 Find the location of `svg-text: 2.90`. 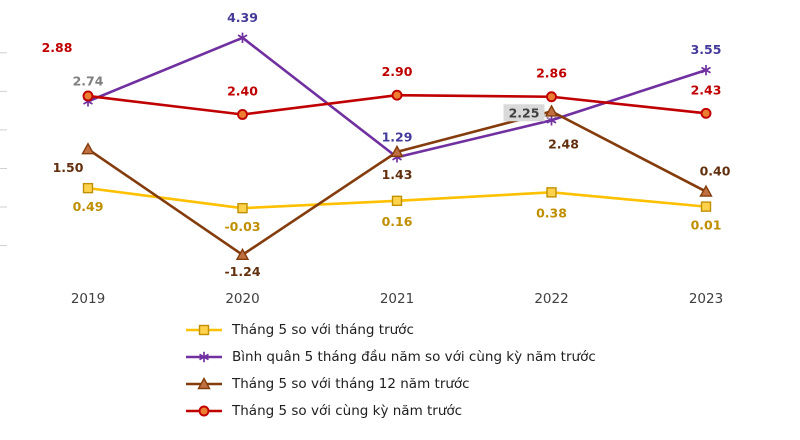

svg-text: 2.90 is located at coordinates (397, 71).